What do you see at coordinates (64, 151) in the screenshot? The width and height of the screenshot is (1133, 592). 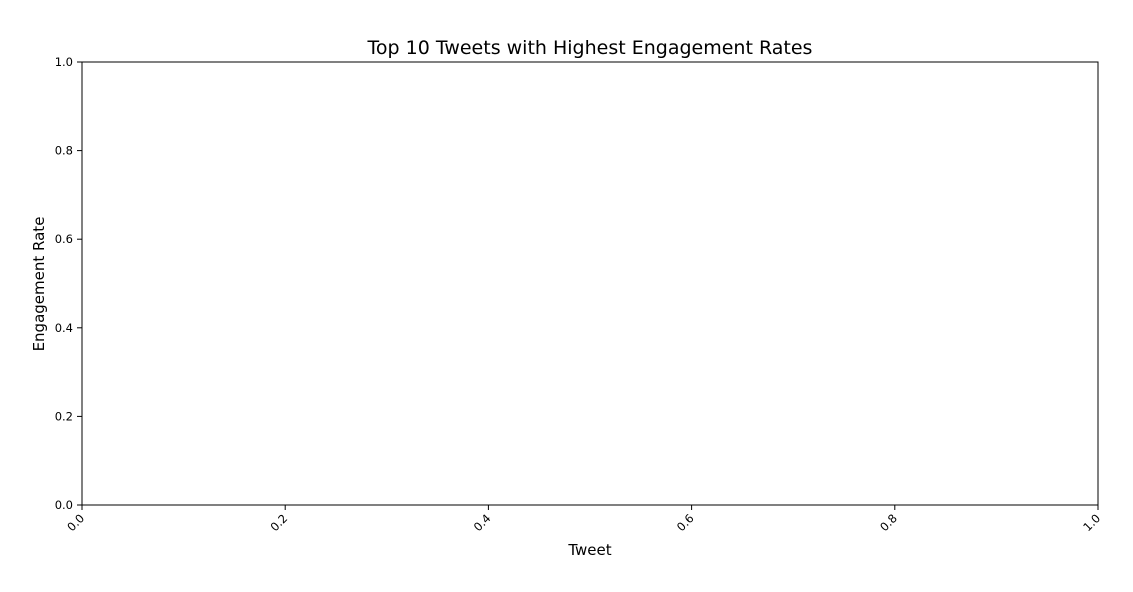 I see `y-tick-label: 0.8` at bounding box center [64, 151].